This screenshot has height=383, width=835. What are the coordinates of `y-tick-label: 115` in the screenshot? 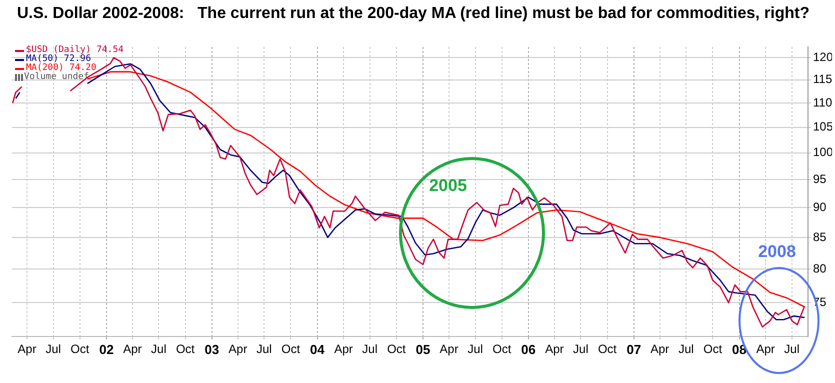 It's located at (822, 79).